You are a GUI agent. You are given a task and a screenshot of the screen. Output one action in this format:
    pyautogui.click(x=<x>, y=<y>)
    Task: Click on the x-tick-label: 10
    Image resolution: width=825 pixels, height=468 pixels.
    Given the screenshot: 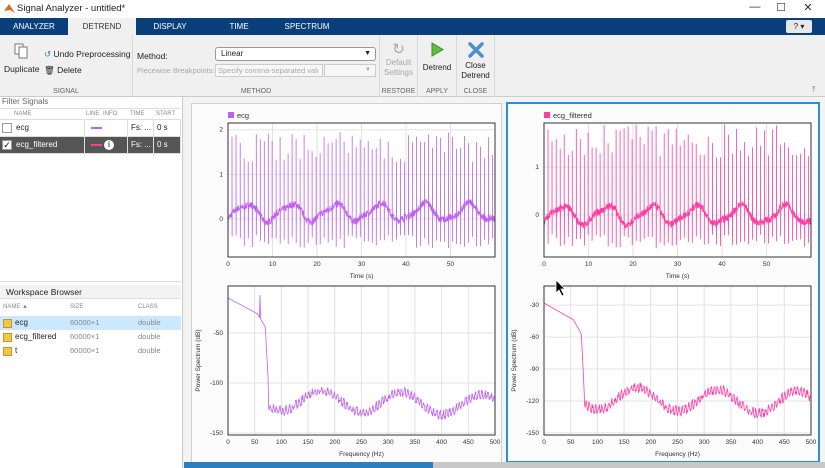 What is the action you would take?
    pyautogui.click(x=273, y=264)
    